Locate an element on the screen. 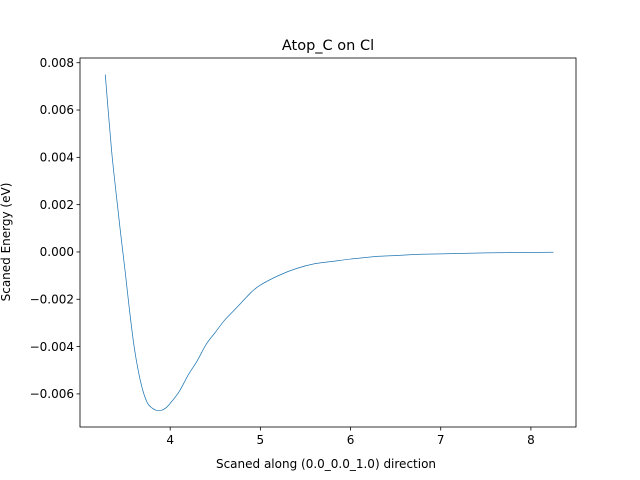  x-tick-label: 4 is located at coordinates (170, 440).